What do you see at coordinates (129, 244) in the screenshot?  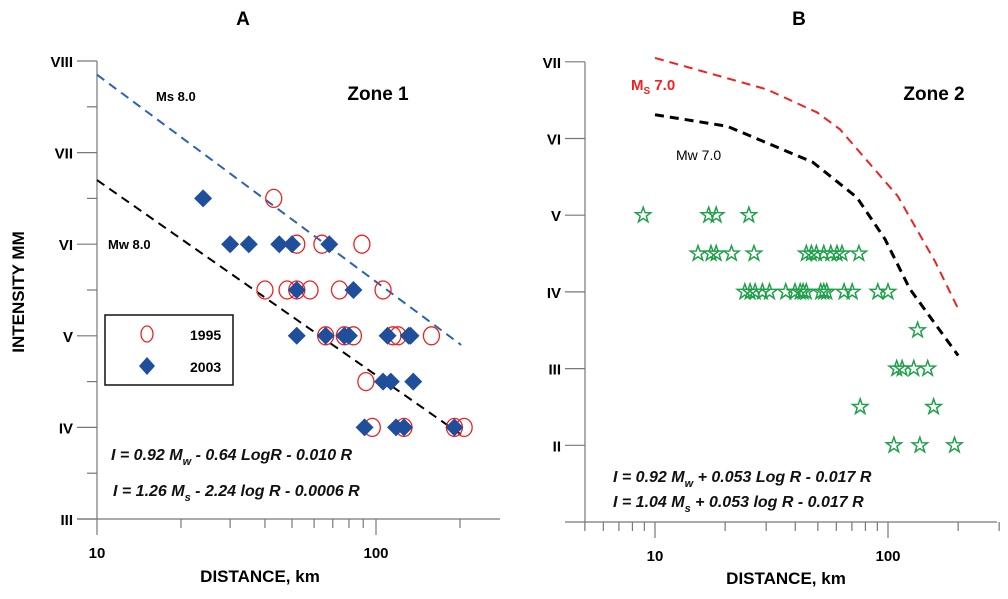 I see `line-label-mw-8: Mw 8.0` at bounding box center [129, 244].